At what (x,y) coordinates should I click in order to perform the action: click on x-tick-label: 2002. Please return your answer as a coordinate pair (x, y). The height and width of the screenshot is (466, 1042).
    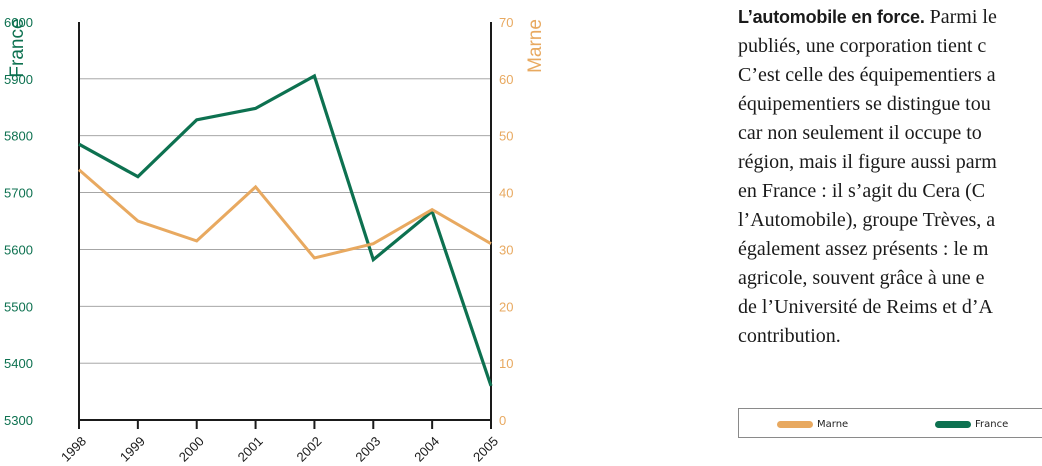
    Looking at the image, I should click on (308, 449).